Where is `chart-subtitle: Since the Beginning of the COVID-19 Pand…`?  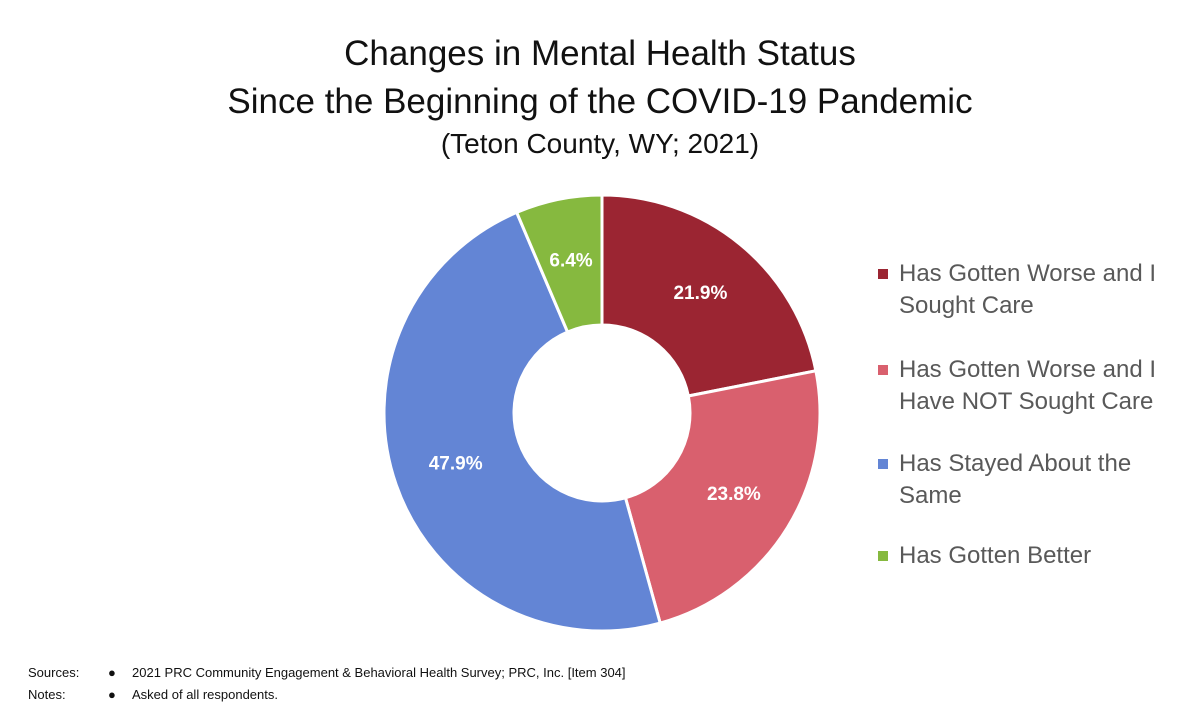 chart-subtitle: Since the Beginning of the COVID-19 Pand… is located at coordinates (600, 101).